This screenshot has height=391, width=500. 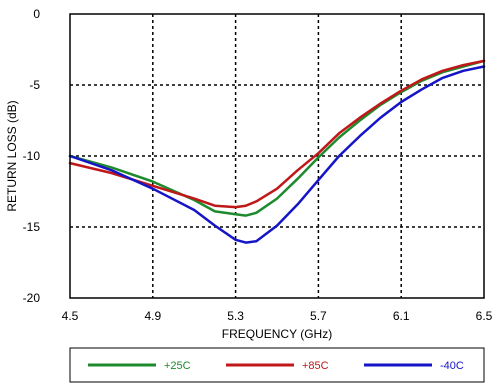 What do you see at coordinates (315, 366) in the screenshot?
I see `legend-label: +85C` at bounding box center [315, 366].